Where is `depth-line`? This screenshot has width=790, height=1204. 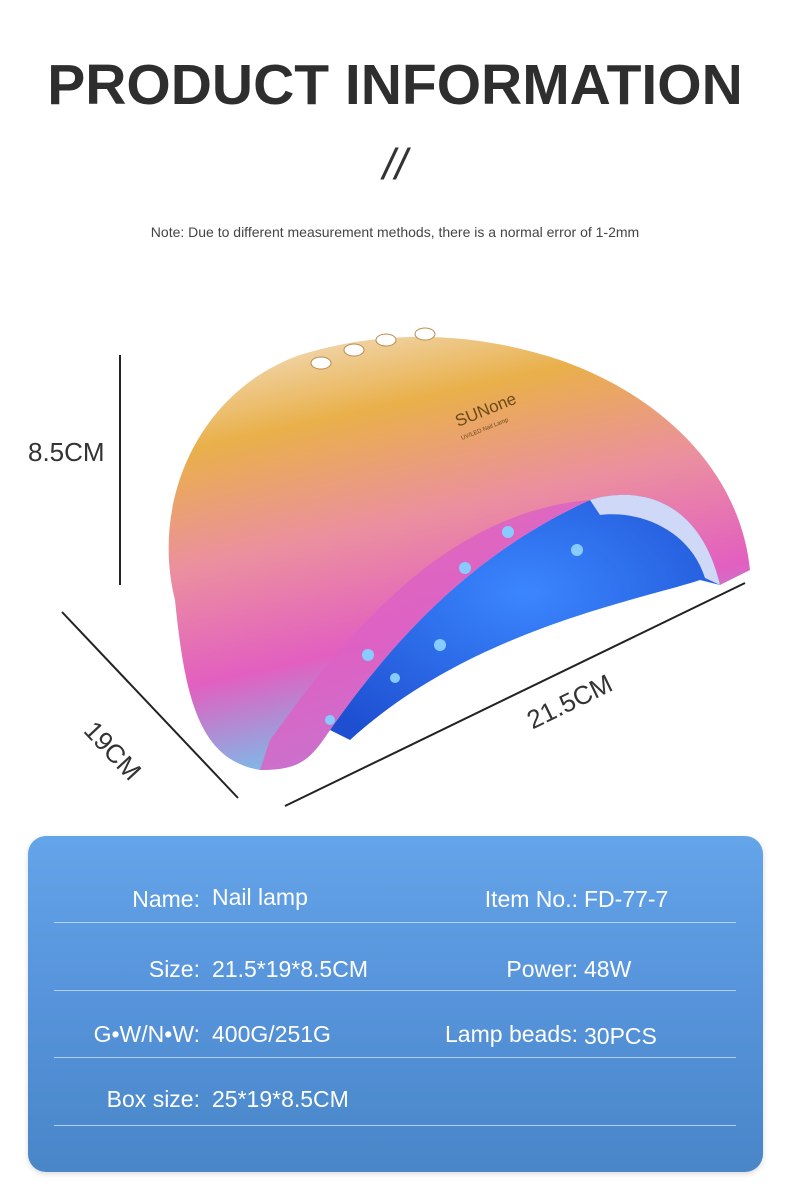
depth-line is located at coordinates (150, 705).